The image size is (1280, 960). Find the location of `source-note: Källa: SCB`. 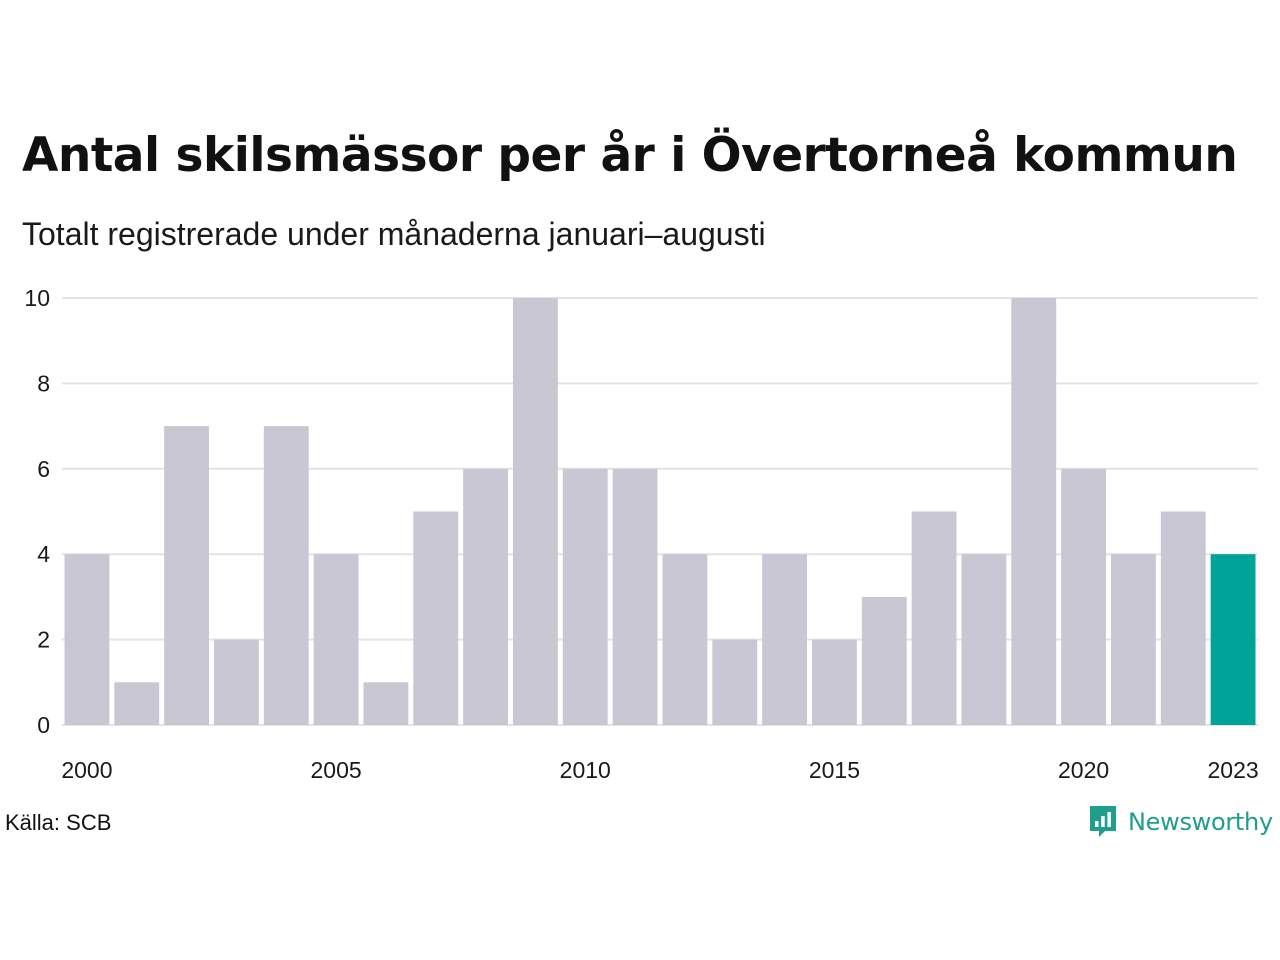

source-note: Källa: SCB is located at coordinates (58, 822).